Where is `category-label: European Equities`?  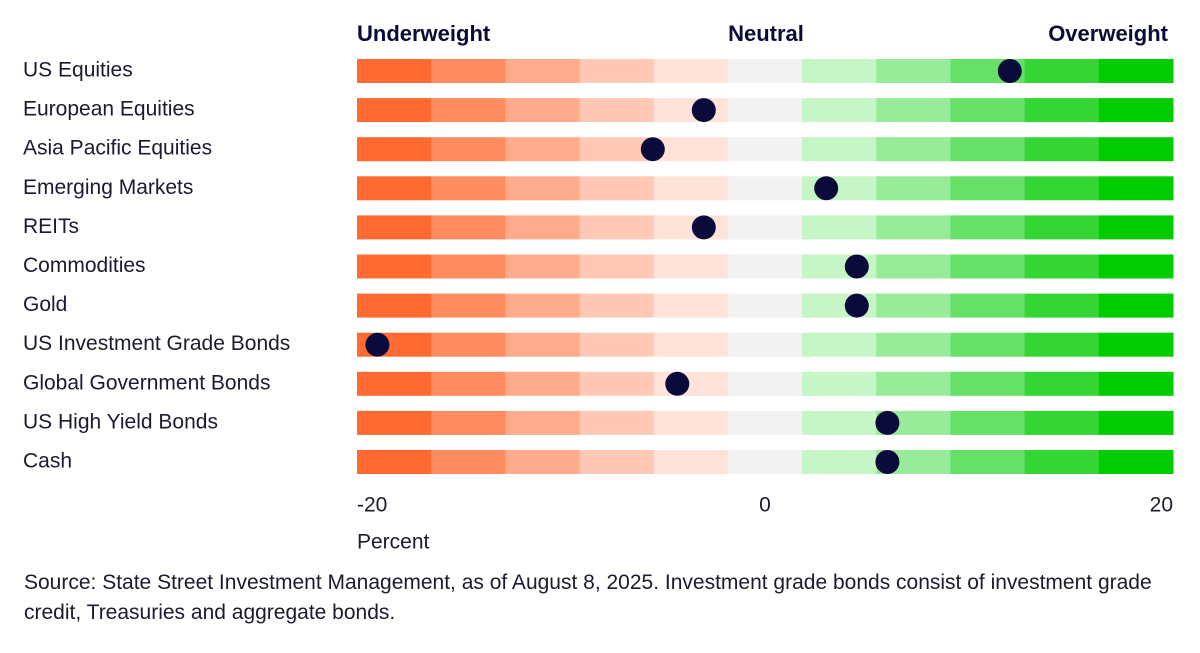 category-label: European Equities is located at coordinates (109, 109).